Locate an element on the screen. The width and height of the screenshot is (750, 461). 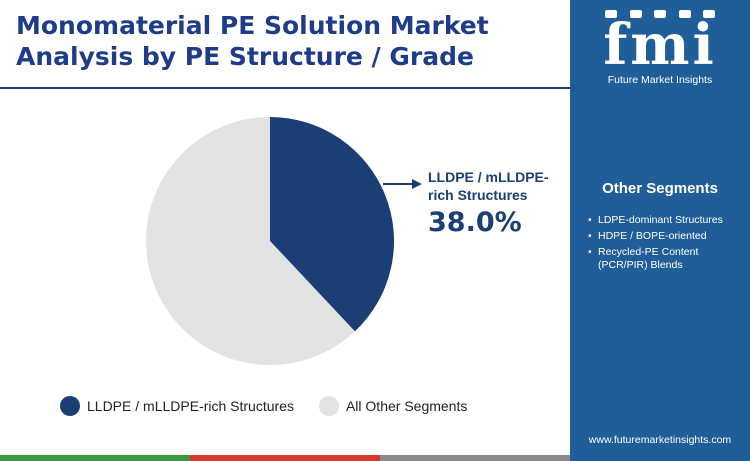
callout-value: 38.0% is located at coordinates (475, 222).